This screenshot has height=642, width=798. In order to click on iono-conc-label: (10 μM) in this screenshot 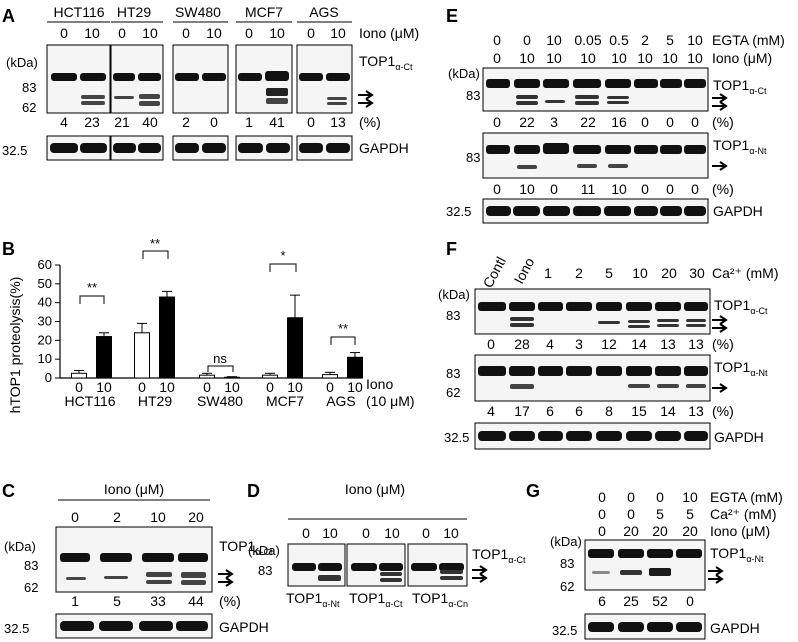, I will do `click(390, 401)`.